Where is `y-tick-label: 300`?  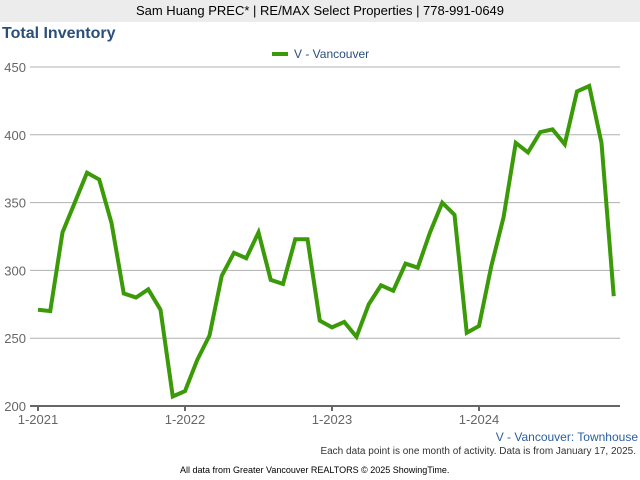
y-tick-label: 300 is located at coordinates (15, 270).